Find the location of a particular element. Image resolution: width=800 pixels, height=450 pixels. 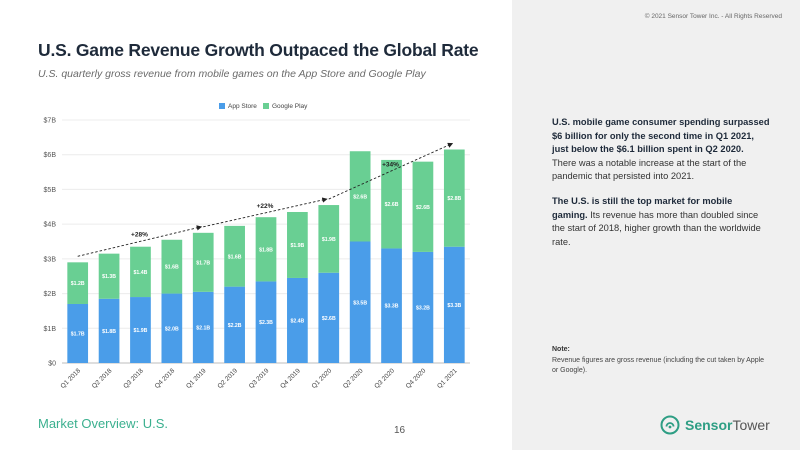

sensor-tower-logo-icon is located at coordinates (670, 425).